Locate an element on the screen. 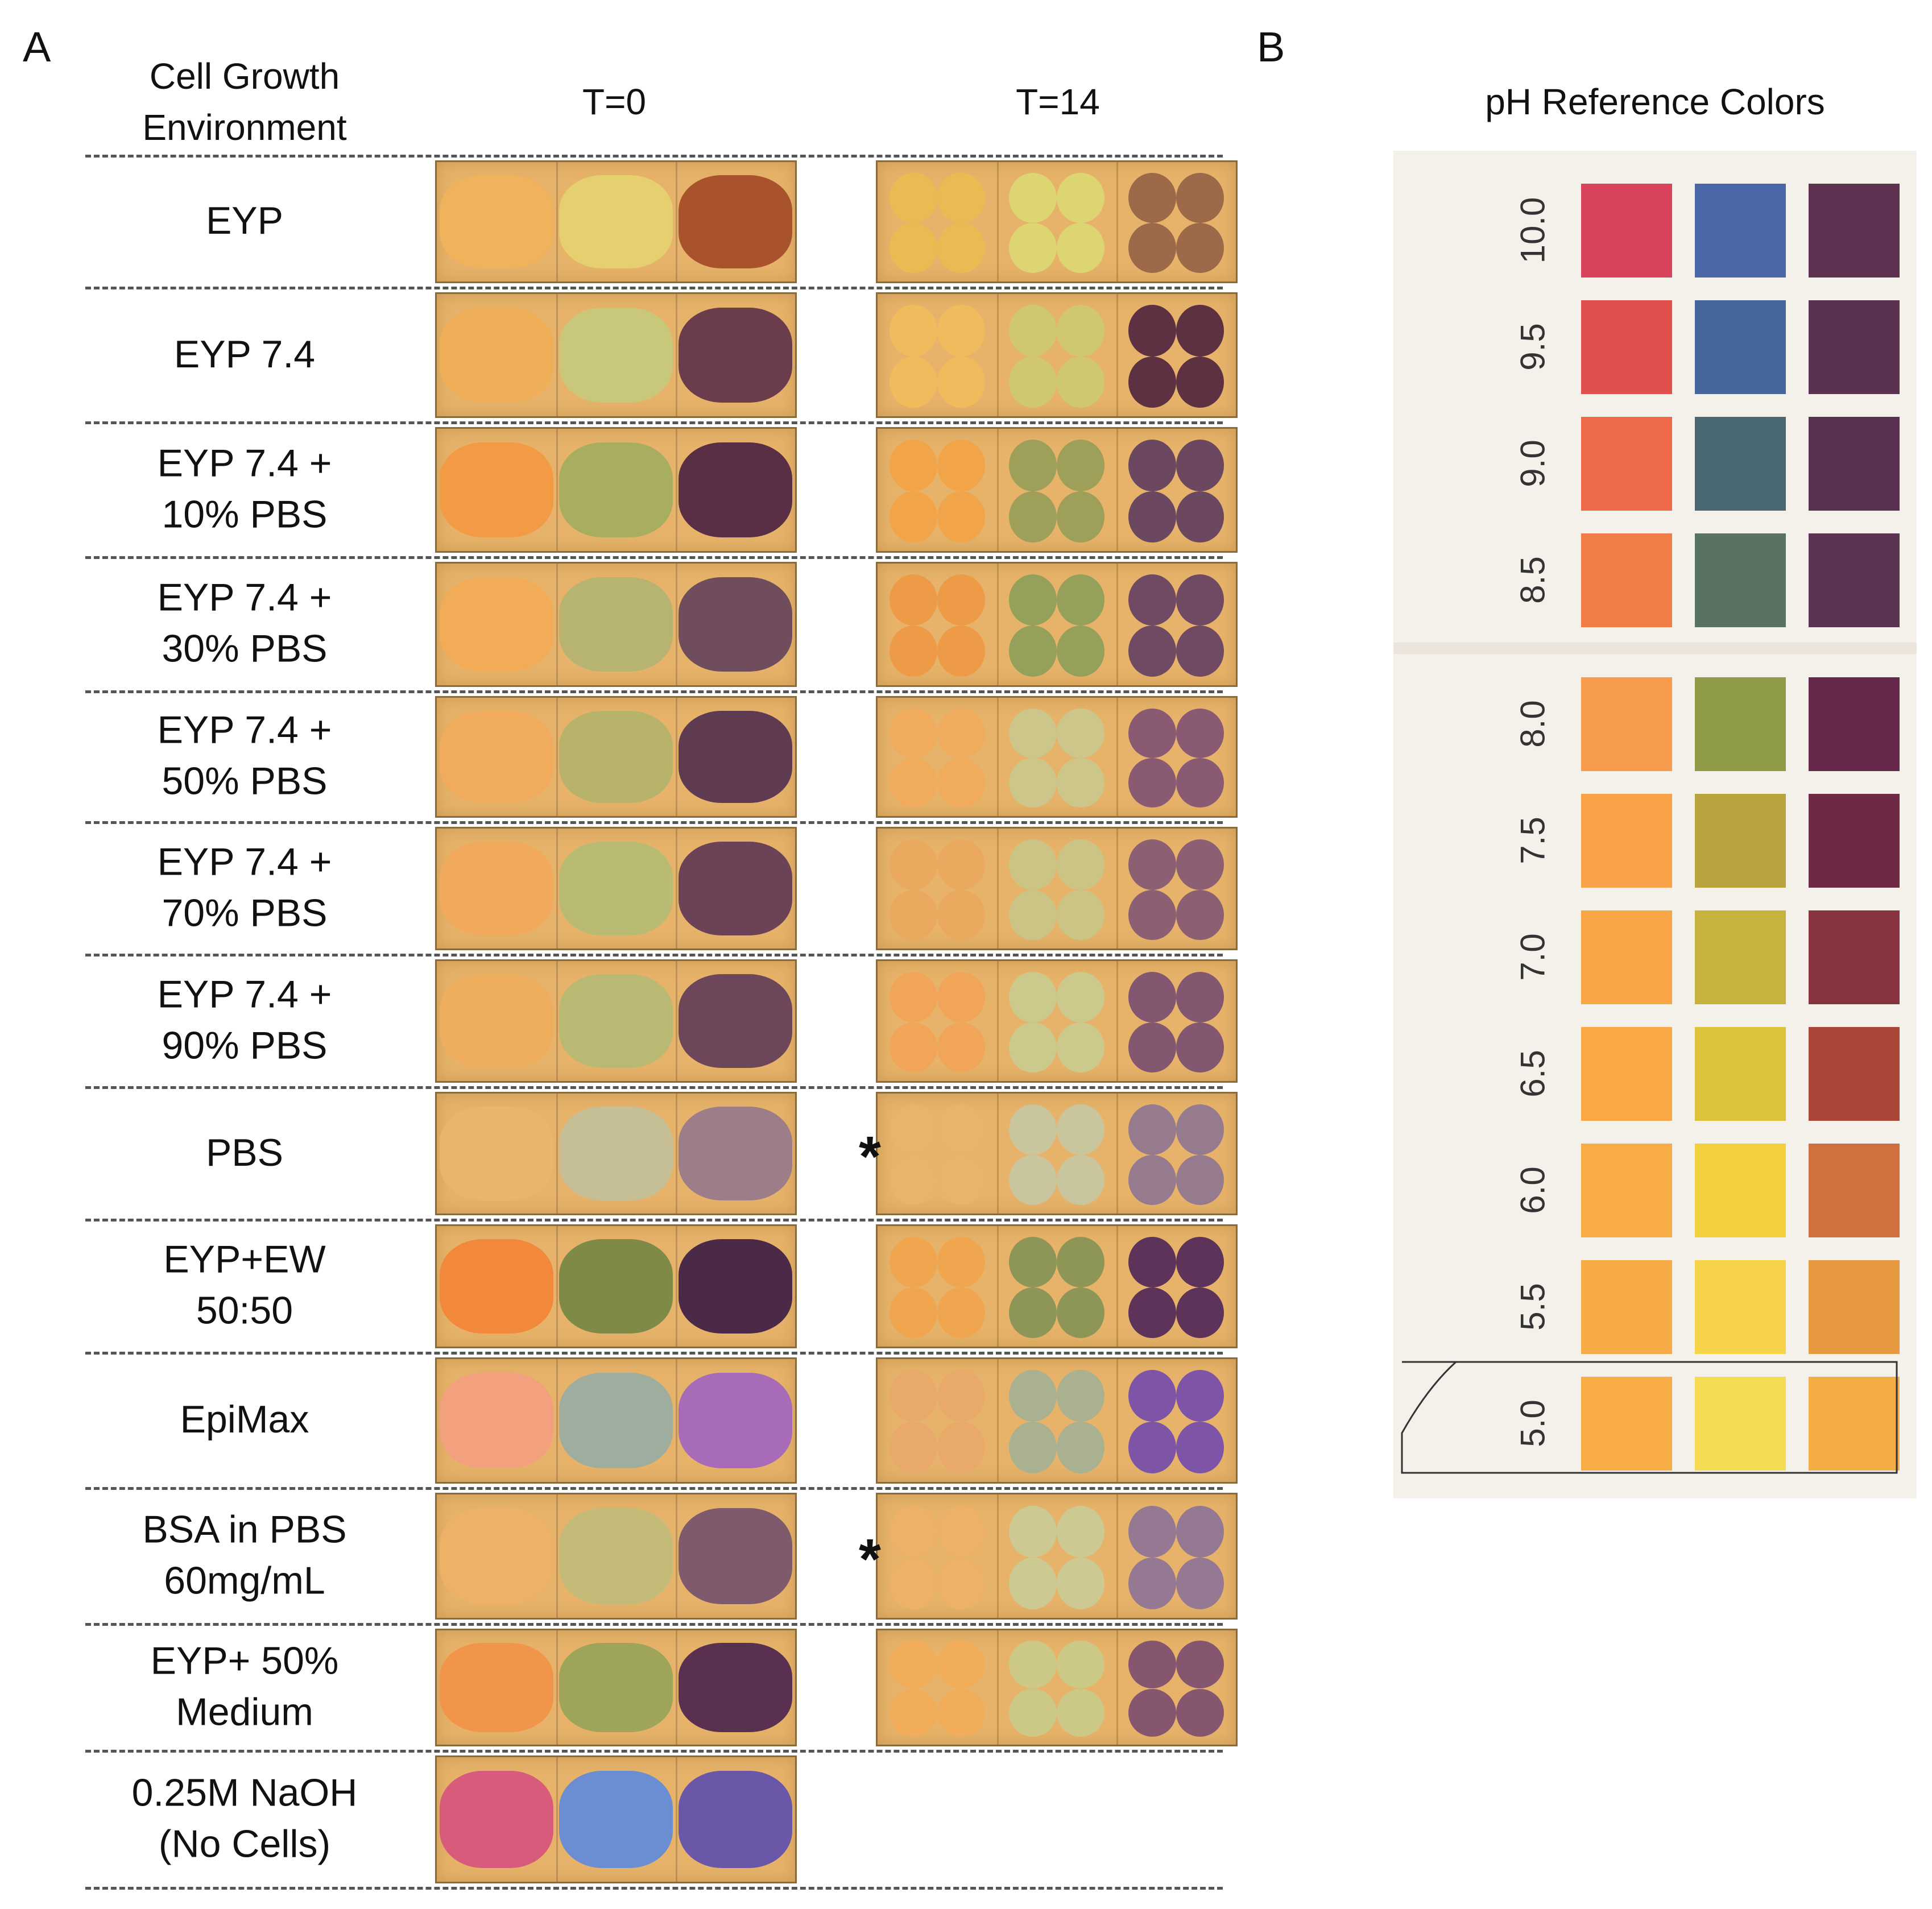 The width and height of the screenshot is (1932, 1909). row-label: EYP 7.4 + 90% PBS is located at coordinates (244, 1019).